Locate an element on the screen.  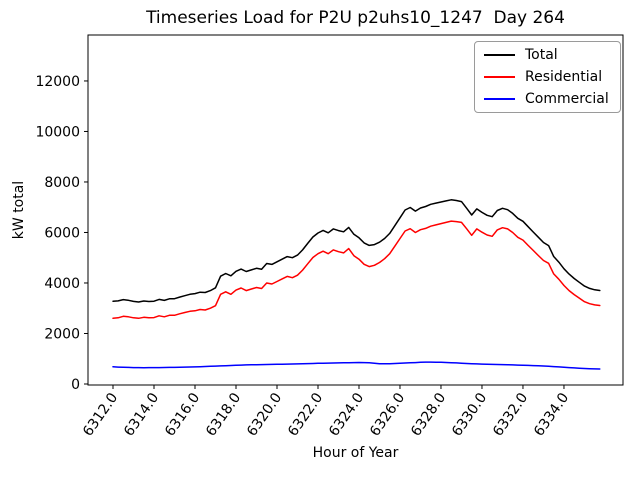
legend-entry-total: Total is located at coordinates (547, 55).